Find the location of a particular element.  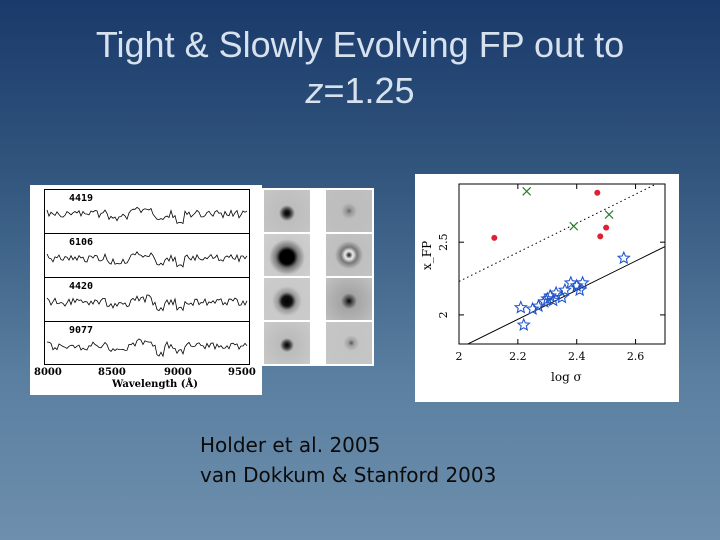

spectra-frame: 4419 6106 4420 9077 is located at coordinates (147, 277).